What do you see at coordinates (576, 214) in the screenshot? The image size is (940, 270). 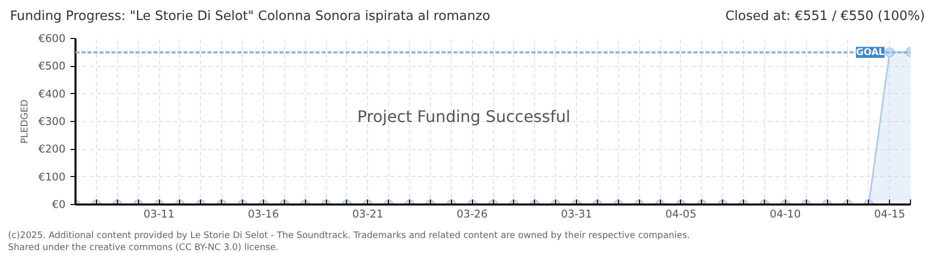 I see `x-tick-label: 03-31` at bounding box center [576, 214].